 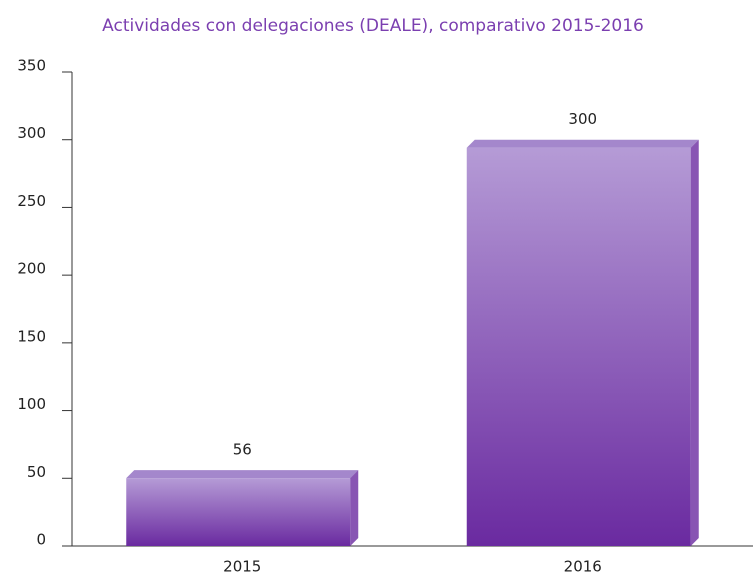 What do you see at coordinates (31, 404) in the screenshot?
I see `y-tick-label: 100` at bounding box center [31, 404].